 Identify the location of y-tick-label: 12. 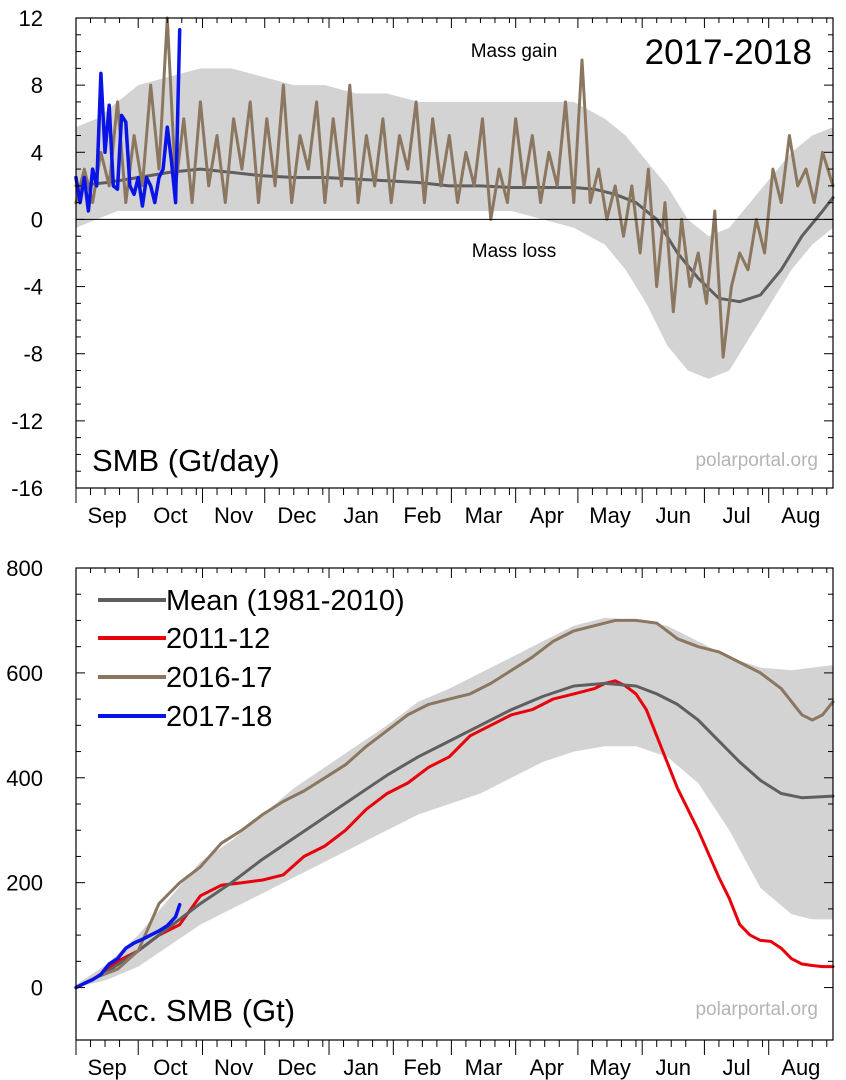
(31, 18).